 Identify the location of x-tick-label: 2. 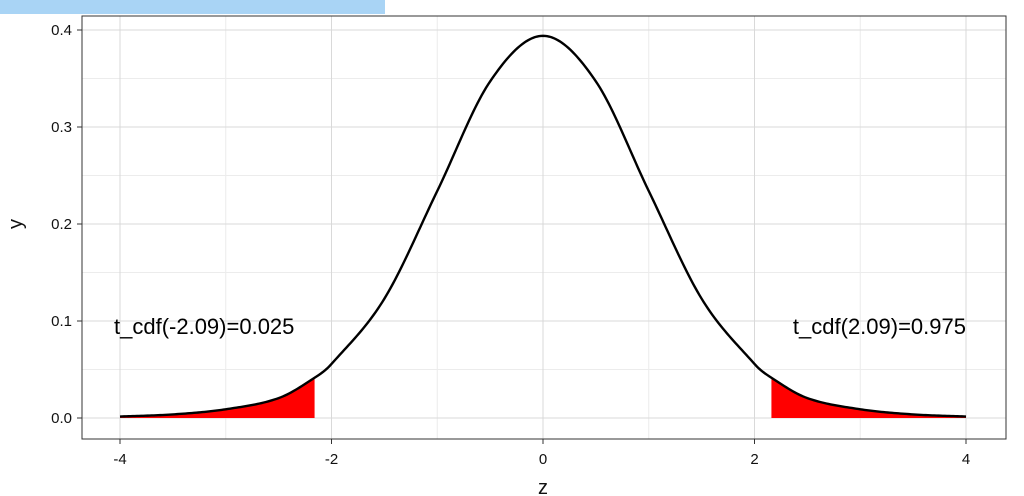
(754, 459).